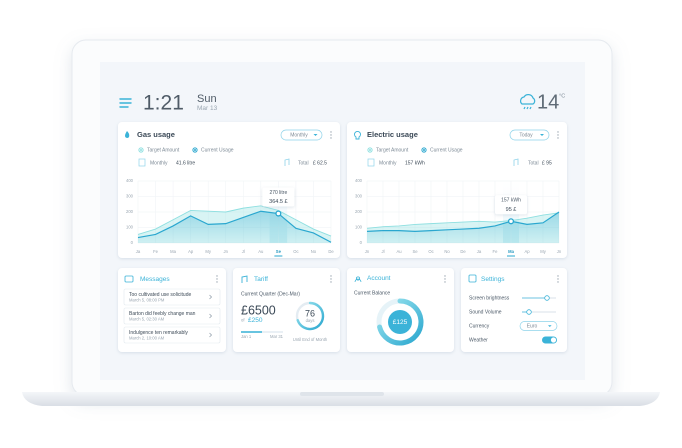 The image size is (682, 448). What do you see at coordinates (547, 163) in the screenshot?
I see `total-value: £ 95` at bounding box center [547, 163].